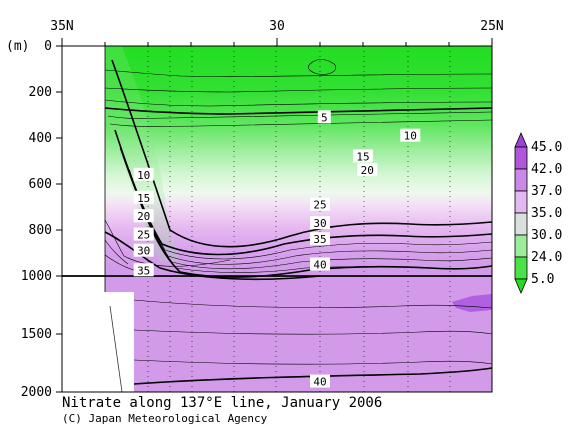 This screenshot has width=570, height=432. Describe the element at coordinates (546, 257) in the screenshot. I see `colorbar-label-24.0: 24.0` at that location.